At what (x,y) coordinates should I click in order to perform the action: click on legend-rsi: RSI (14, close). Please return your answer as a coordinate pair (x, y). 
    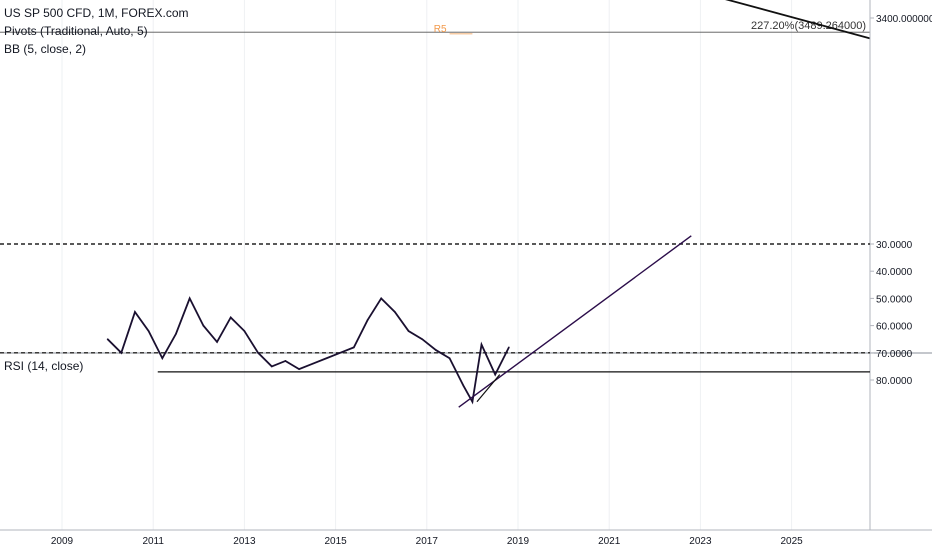
    Looking at the image, I should click on (44, 366).